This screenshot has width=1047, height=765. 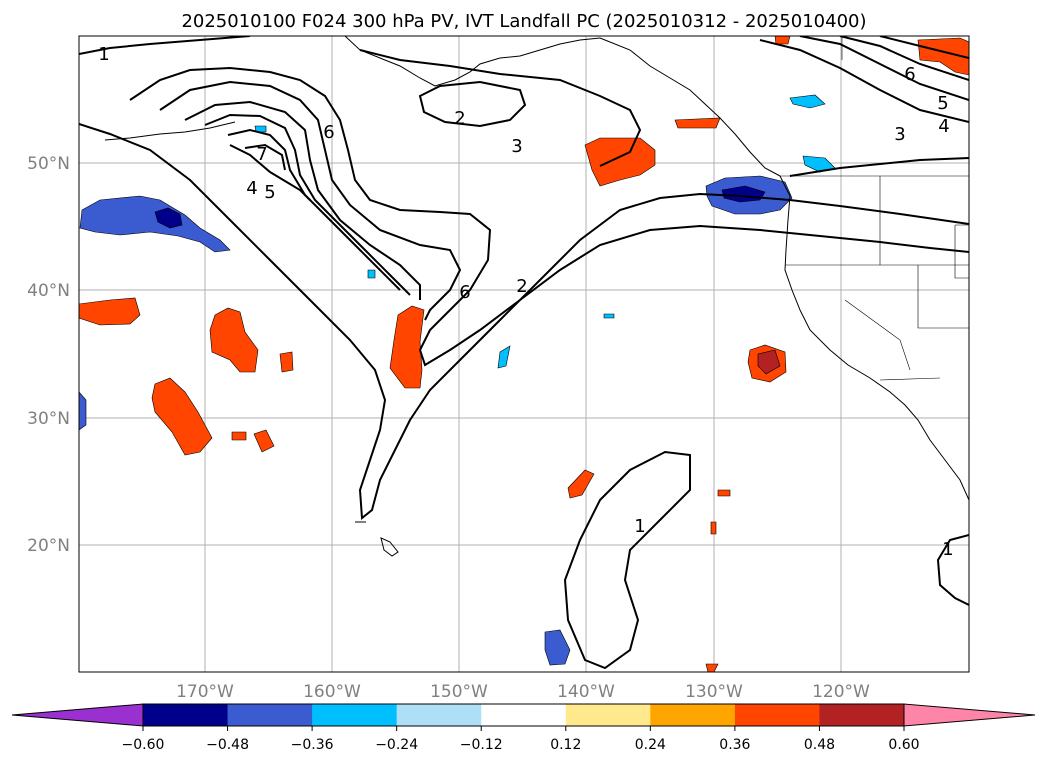 I want to click on coast-hawaii, so click(x=389, y=547).